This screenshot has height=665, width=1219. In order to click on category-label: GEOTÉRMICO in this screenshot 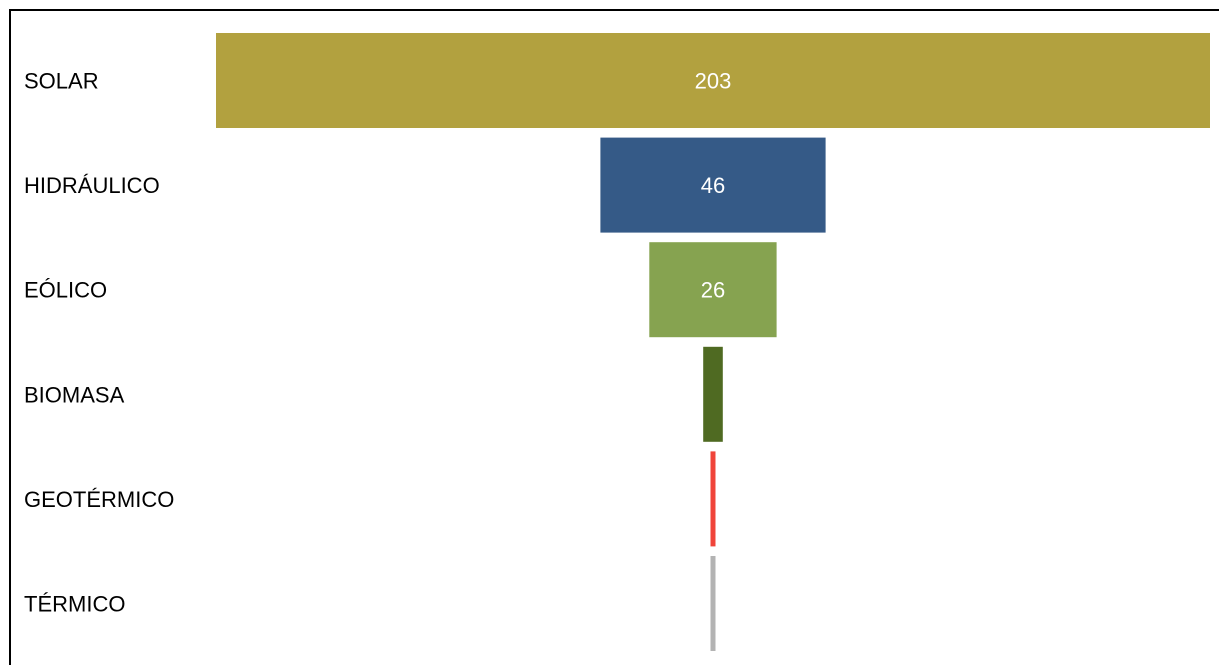, I will do `click(99, 499)`.